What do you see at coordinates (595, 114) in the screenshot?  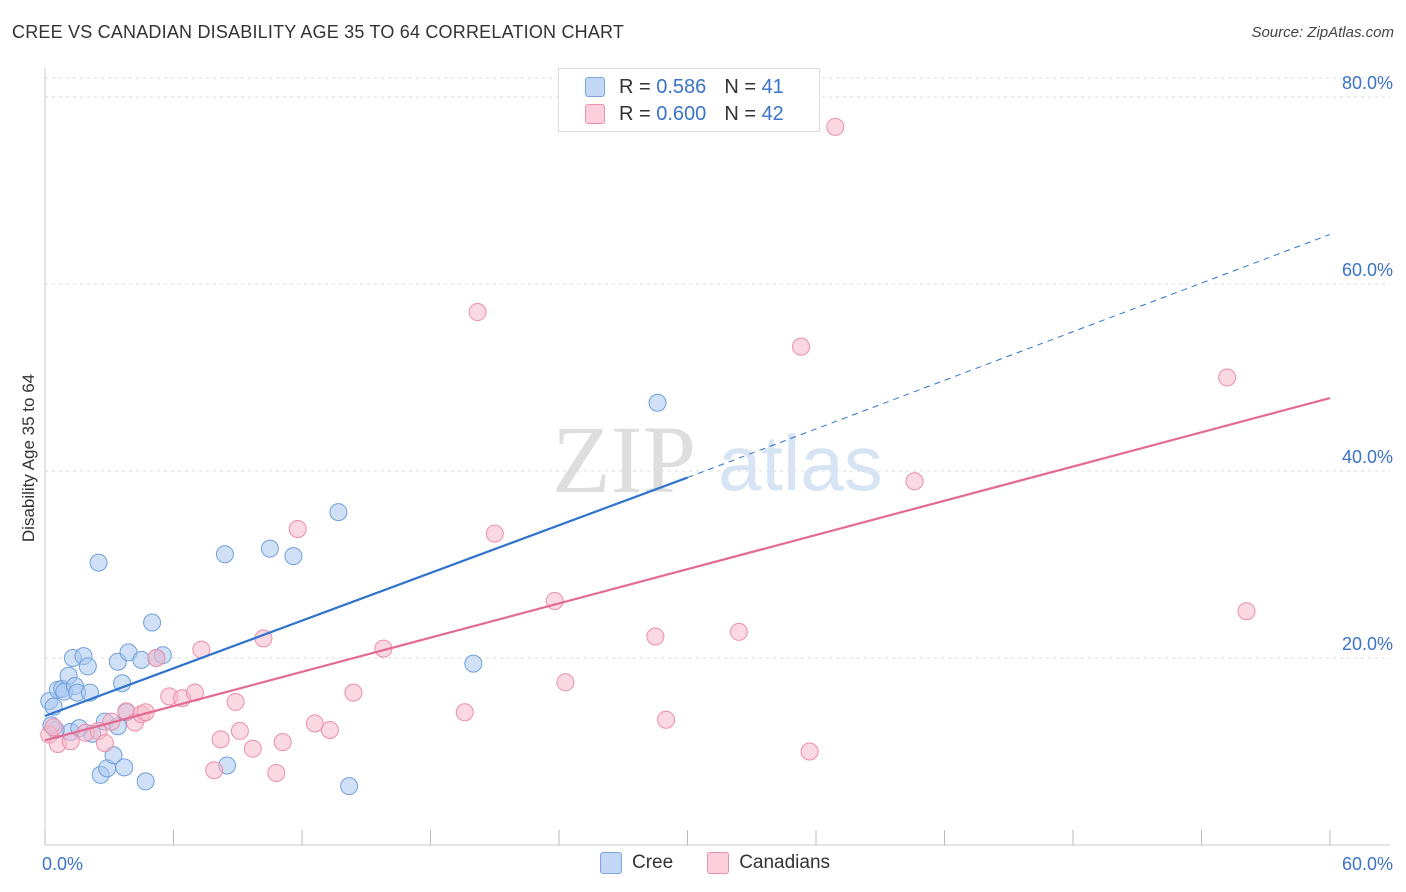 I see `legend-swatch-canadians` at bounding box center [595, 114].